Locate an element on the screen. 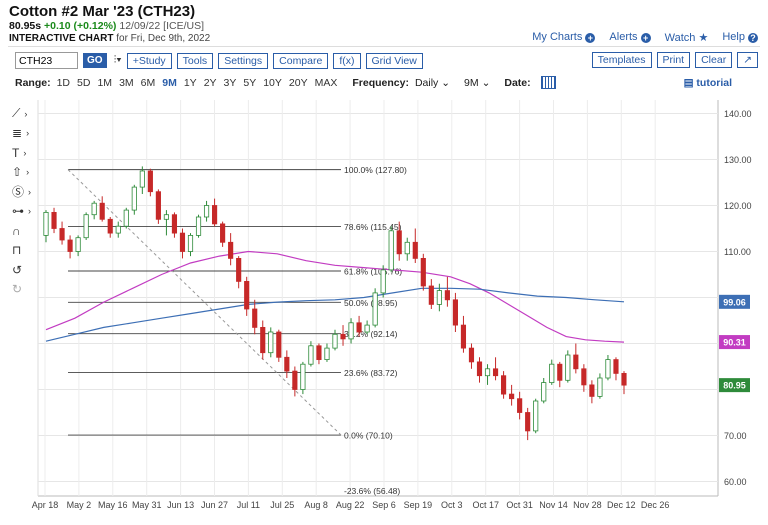 This screenshot has height=525, width=768. calendar-icon is located at coordinates (548, 82).